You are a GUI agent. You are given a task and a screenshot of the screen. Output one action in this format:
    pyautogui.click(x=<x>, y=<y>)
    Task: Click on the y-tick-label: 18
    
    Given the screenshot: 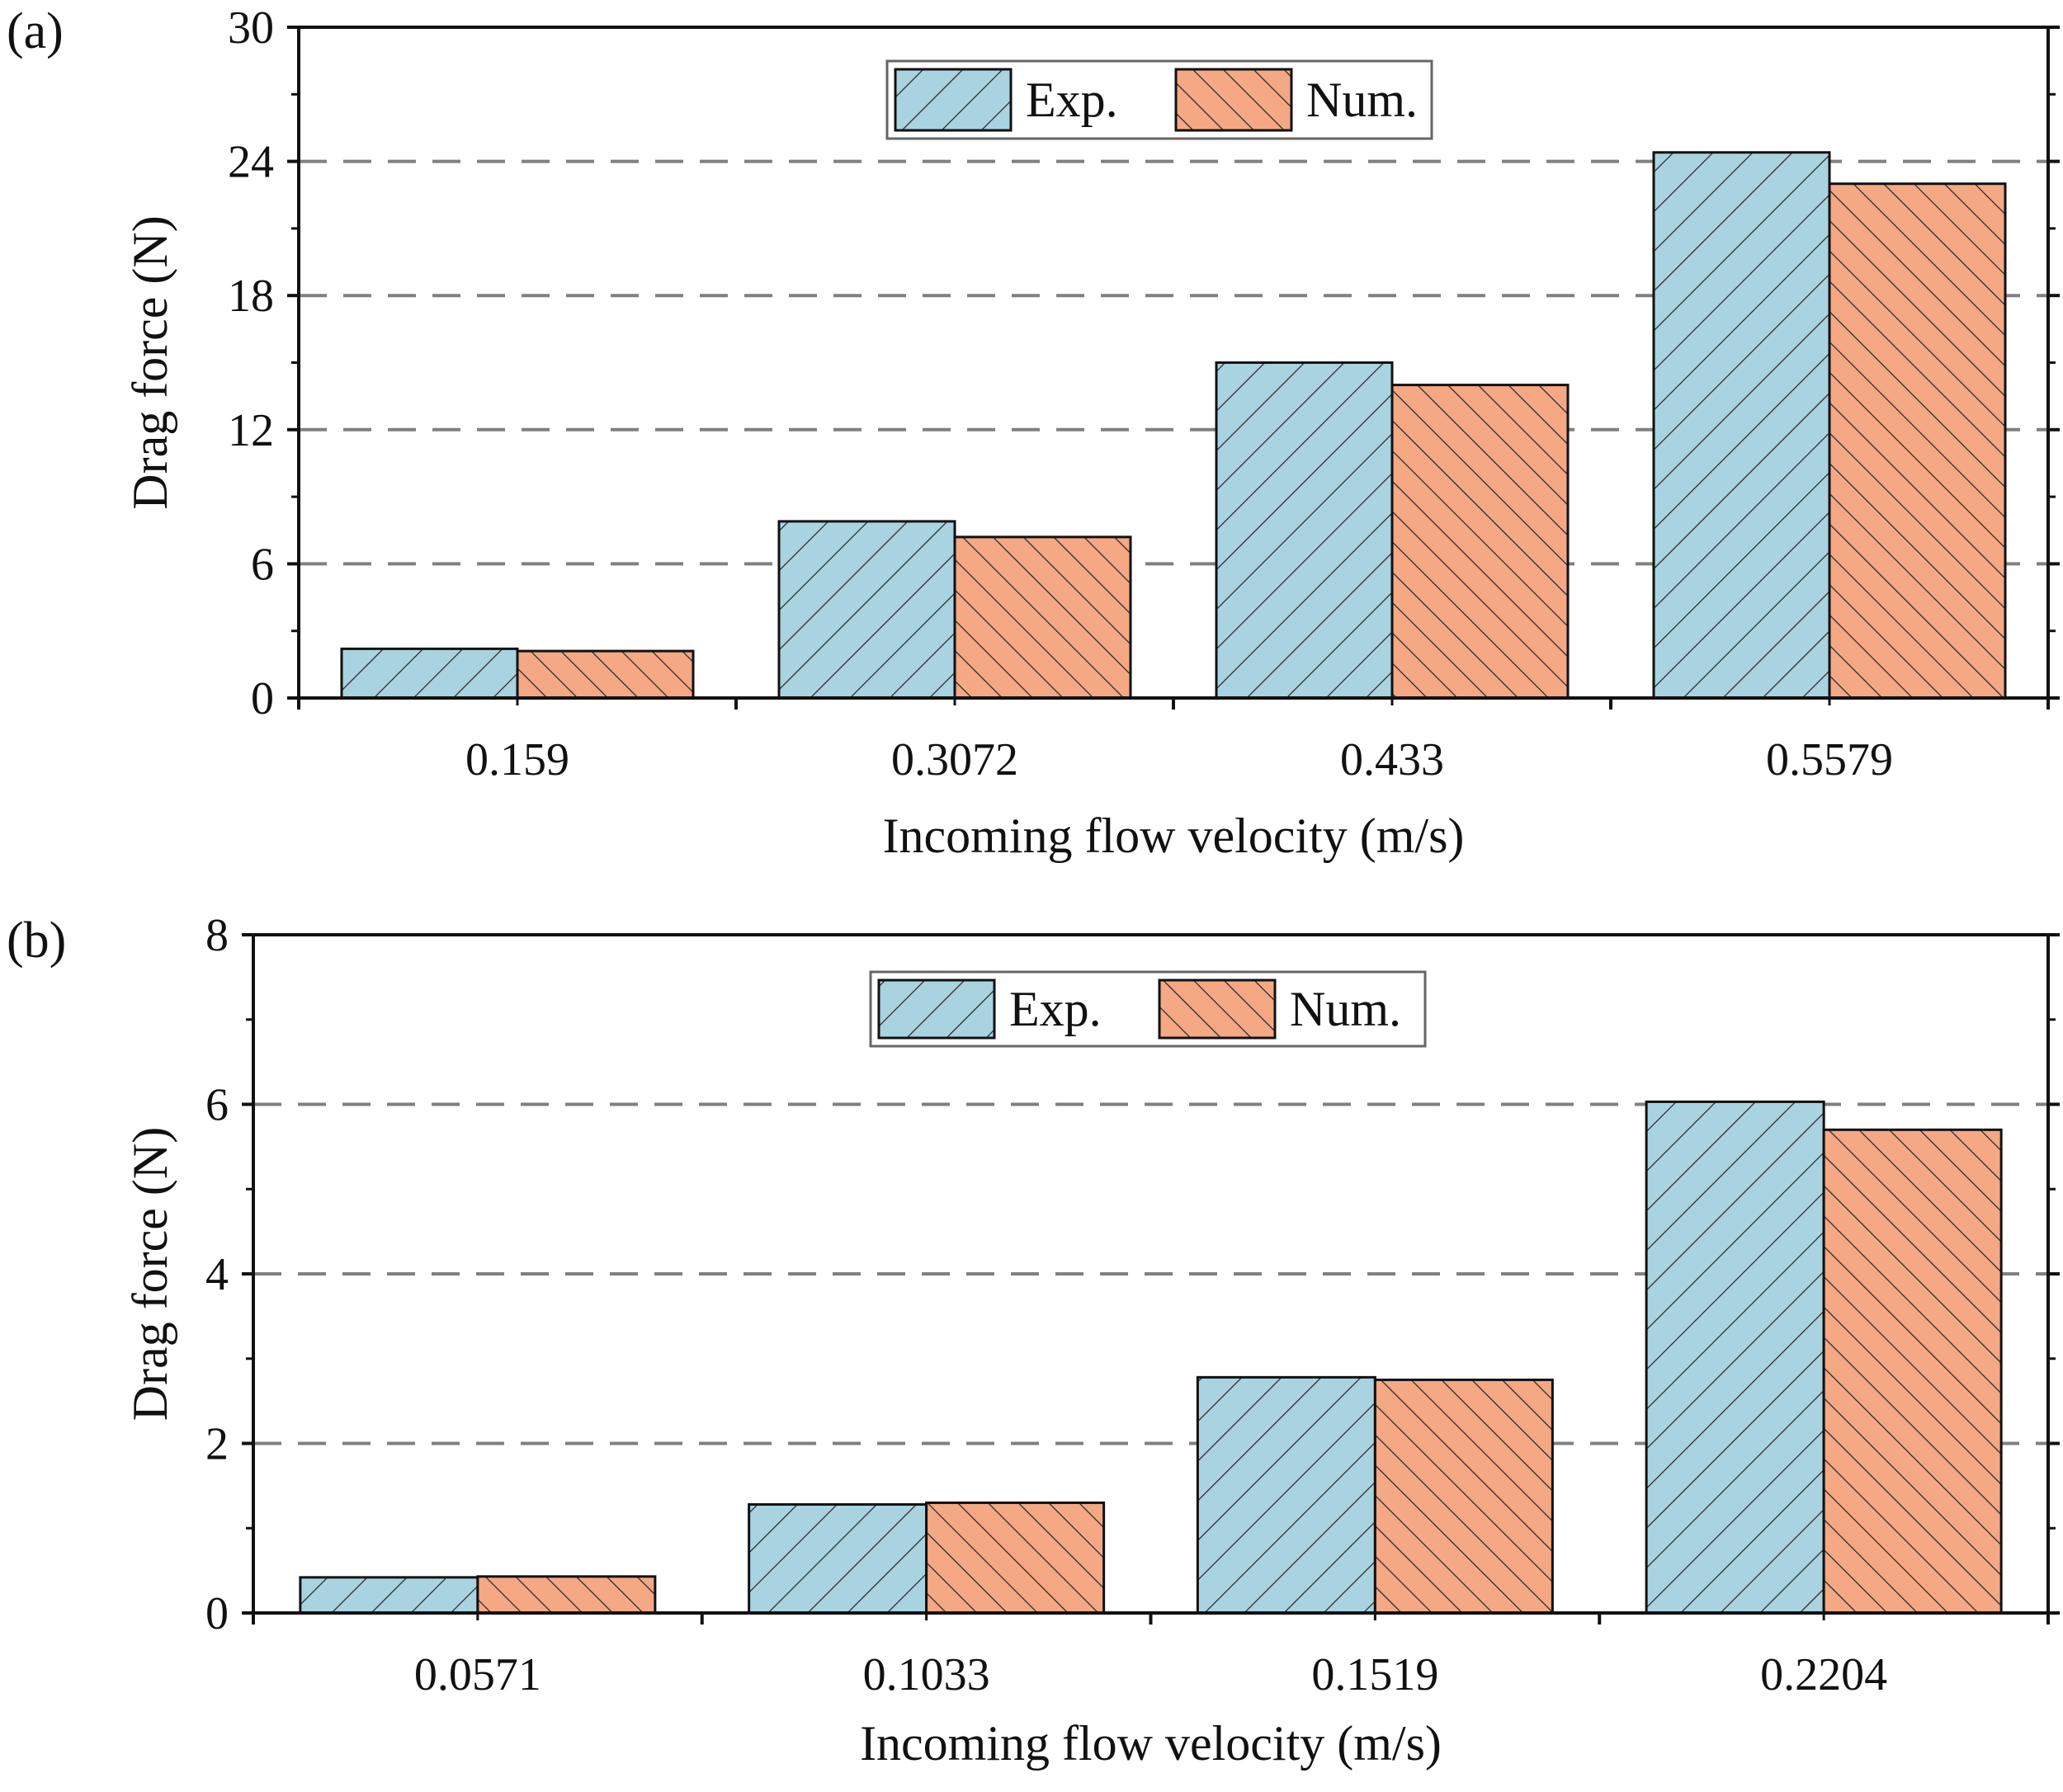 What is the action you would take?
    pyautogui.click(x=251, y=296)
    